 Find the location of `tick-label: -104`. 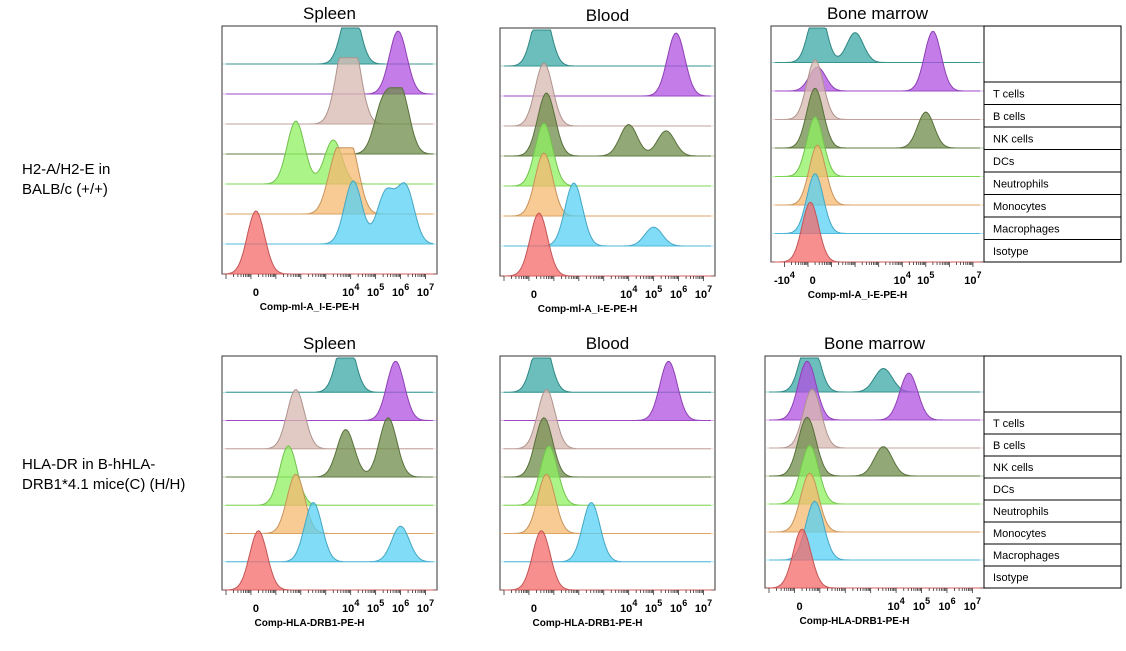

tick-label: -104 is located at coordinates (784, 278).